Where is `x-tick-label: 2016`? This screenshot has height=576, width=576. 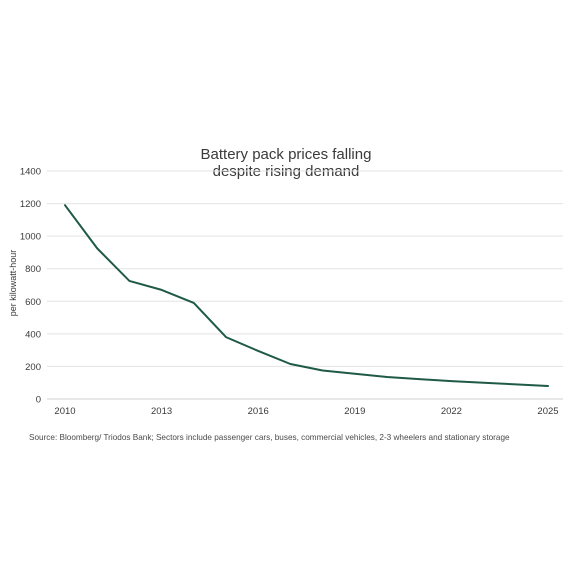 x-tick-label: 2016 is located at coordinates (258, 411).